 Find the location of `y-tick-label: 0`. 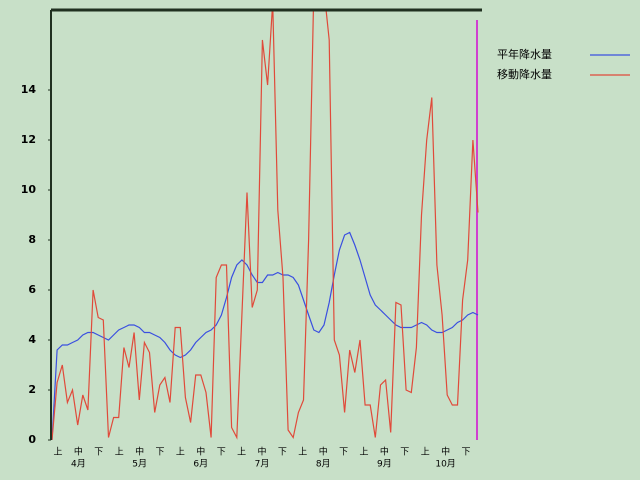

y-tick-label: 0 is located at coordinates (32, 439).